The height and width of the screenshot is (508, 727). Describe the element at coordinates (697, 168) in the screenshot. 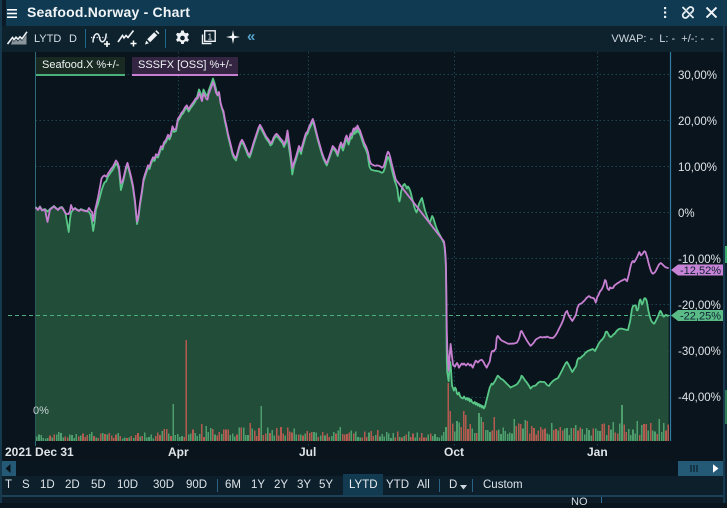

I see `svg-text: 10,00%` at that location.